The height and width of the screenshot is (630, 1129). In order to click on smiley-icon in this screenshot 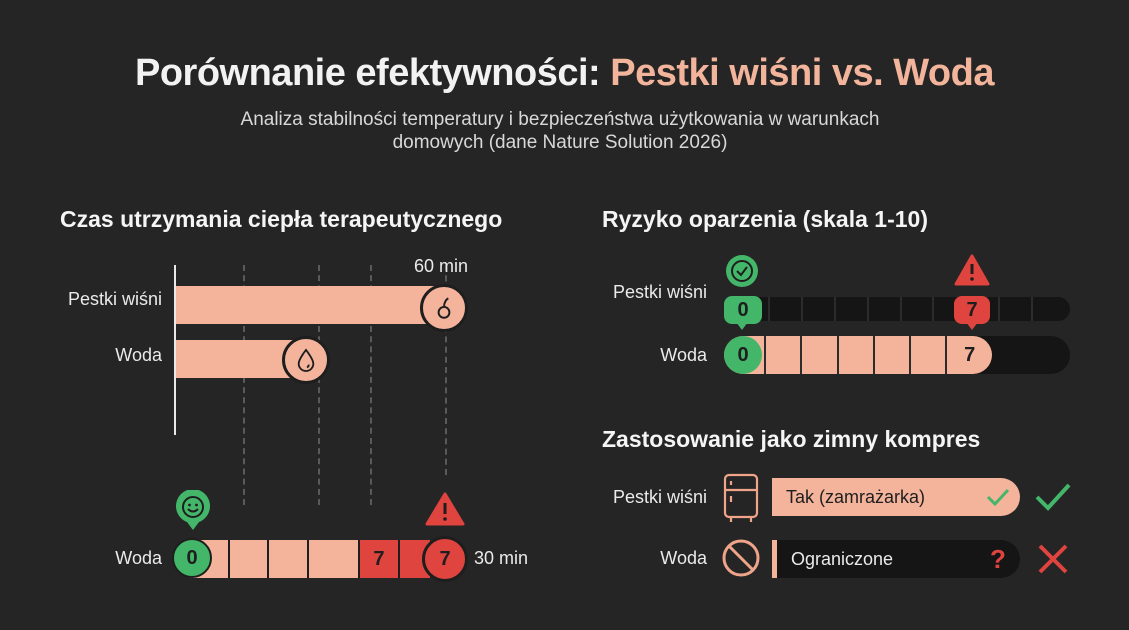, I will do `click(193, 509)`.